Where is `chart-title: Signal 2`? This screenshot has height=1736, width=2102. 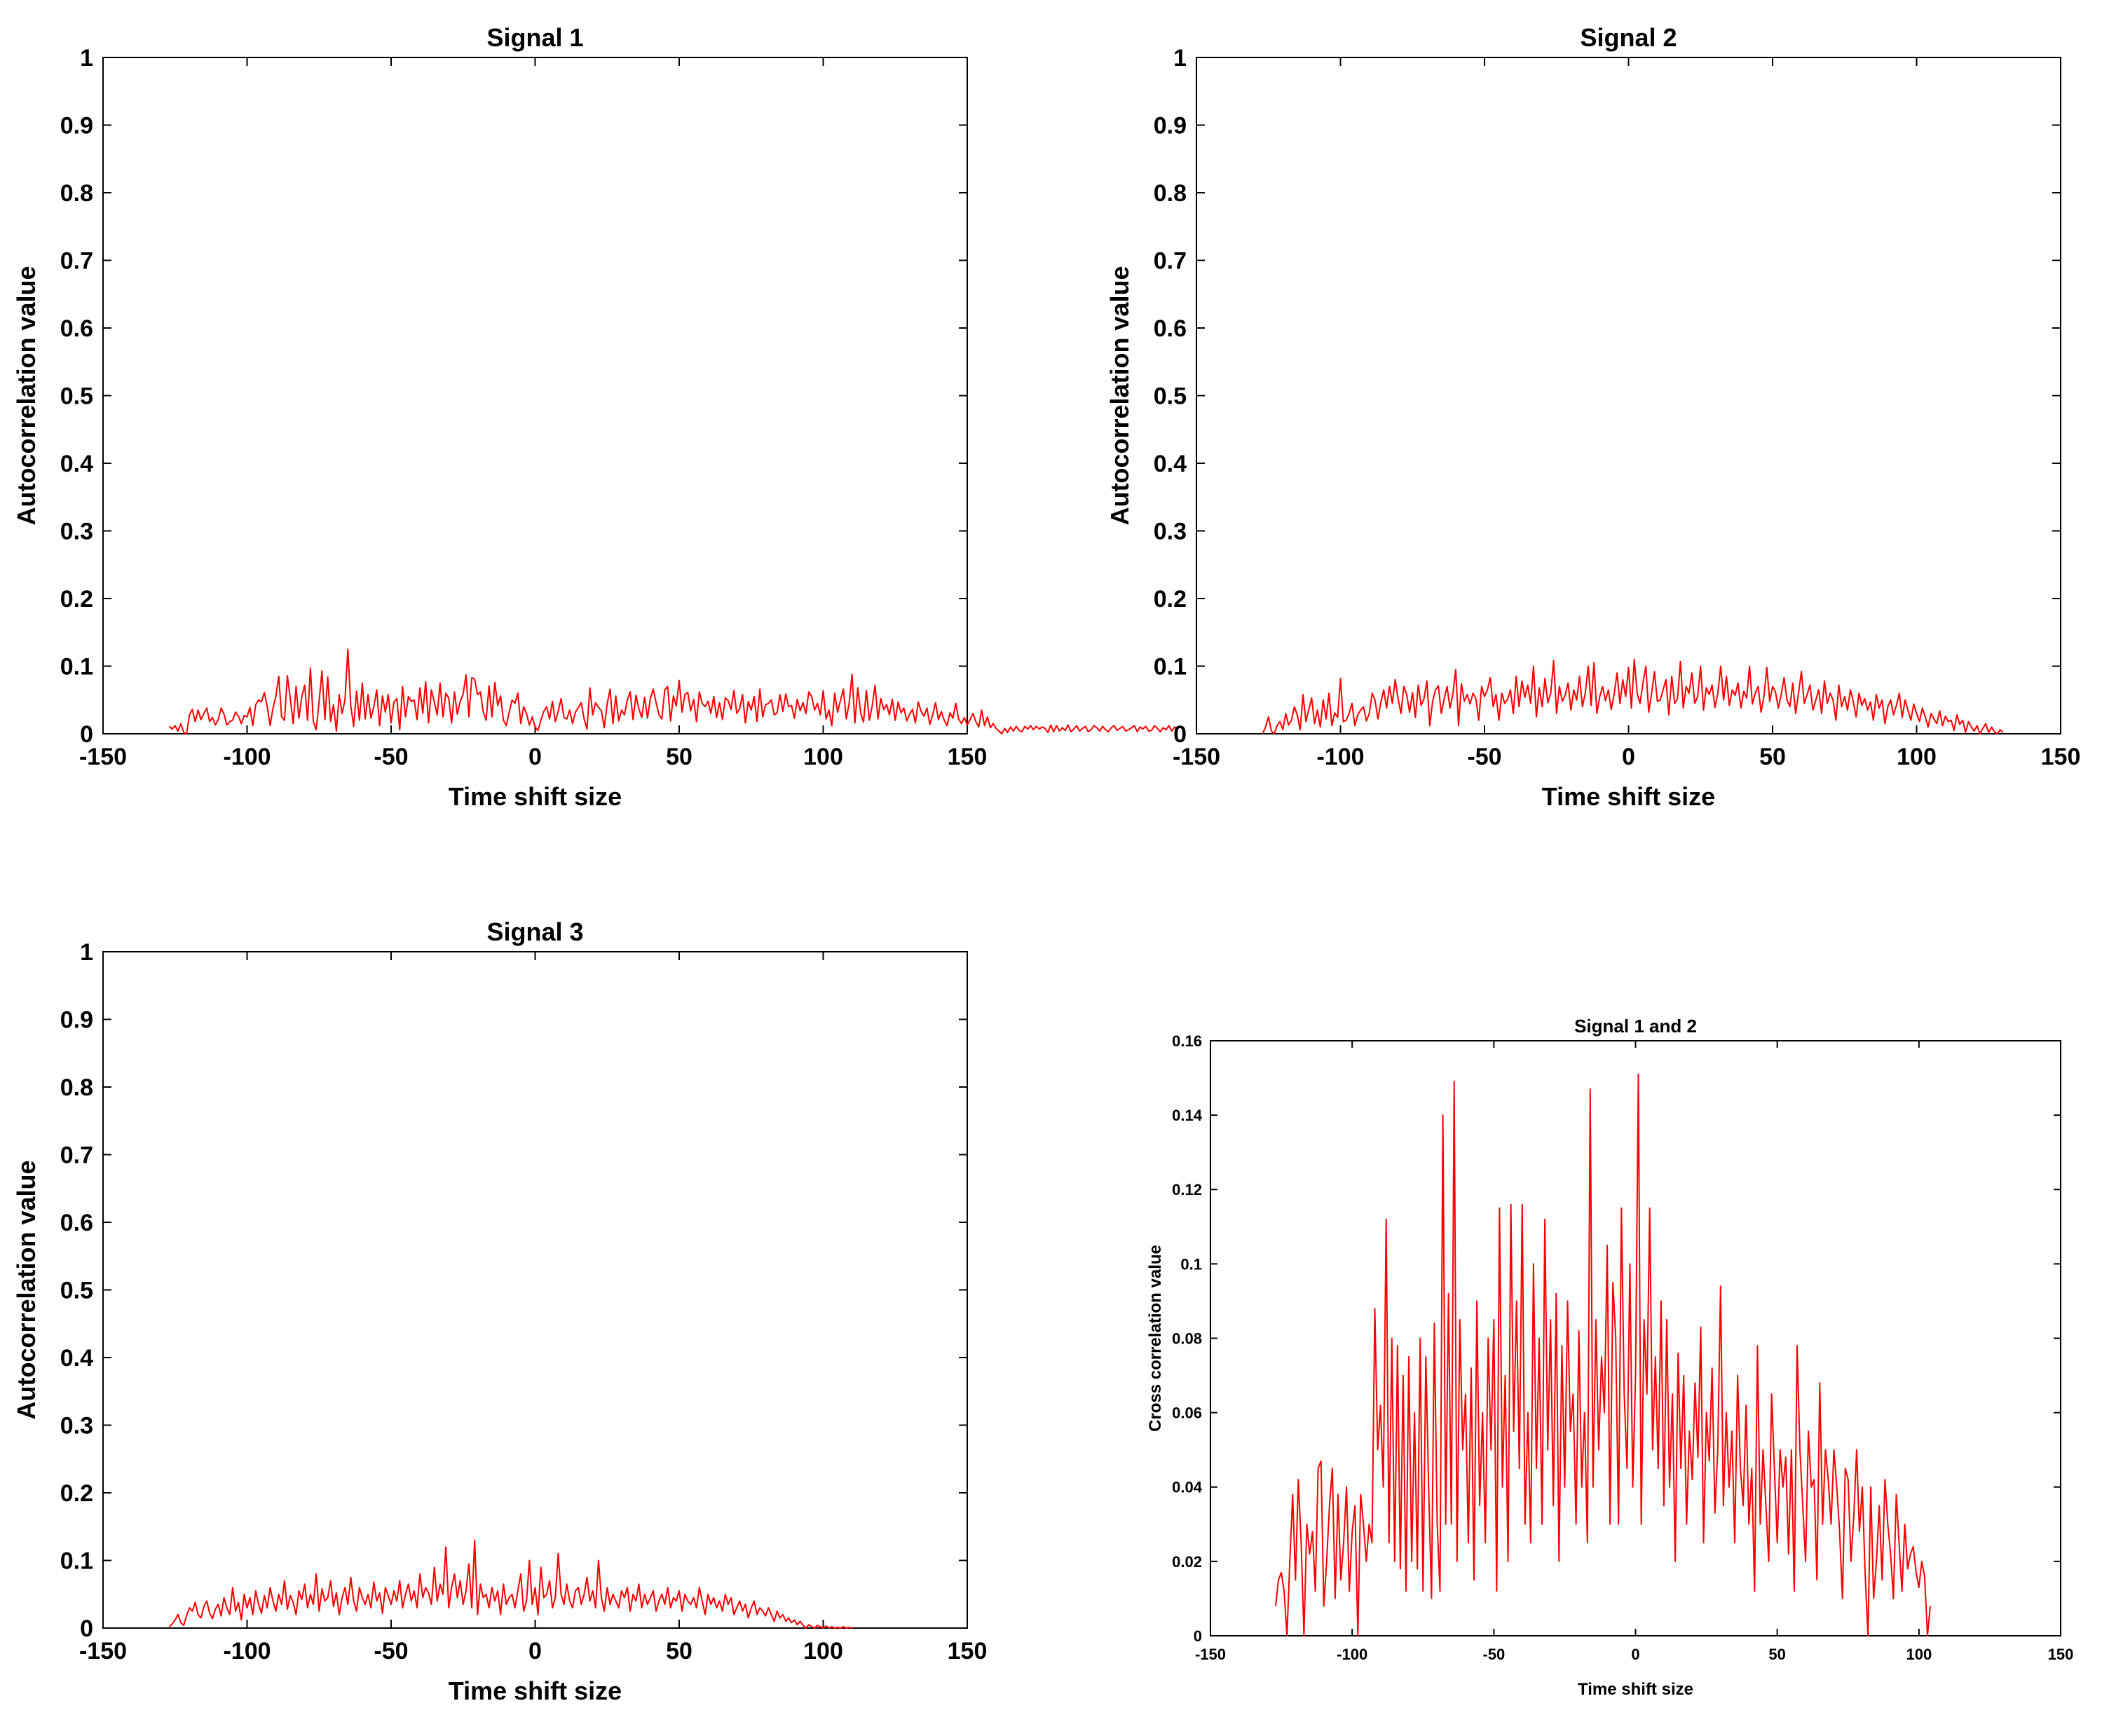
chart-title: Signal 2 is located at coordinates (1628, 37).